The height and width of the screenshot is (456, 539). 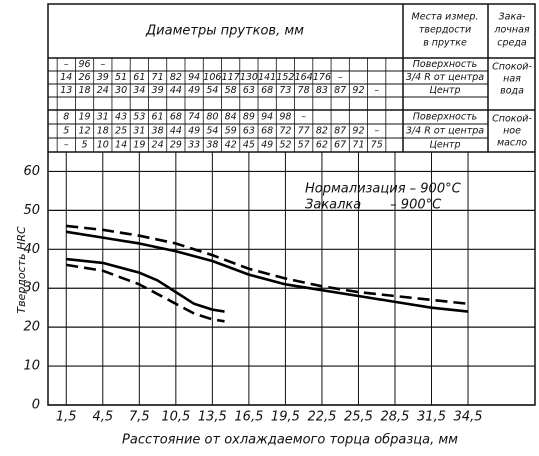 What do you see at coordinates (445, 17) in the screenshot?
I see `position-header: Места измер.` at bounding box center [445, 17].